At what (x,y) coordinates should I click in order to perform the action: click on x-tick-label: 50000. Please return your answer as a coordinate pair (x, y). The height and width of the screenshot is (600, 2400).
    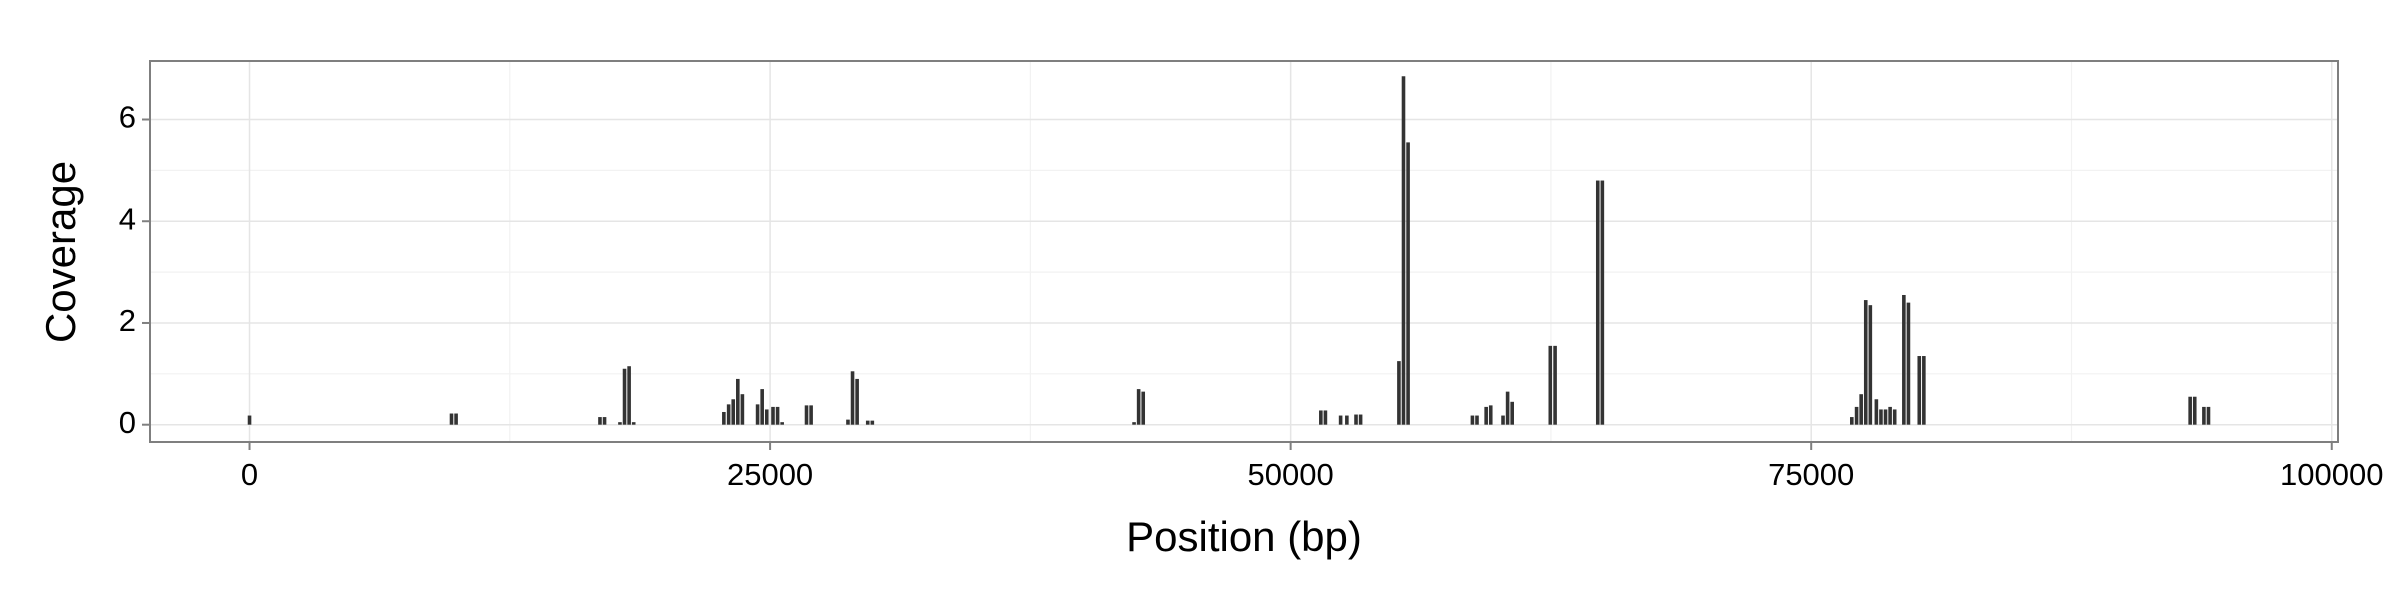
    Looking at the image, I should click on (1291, 474).